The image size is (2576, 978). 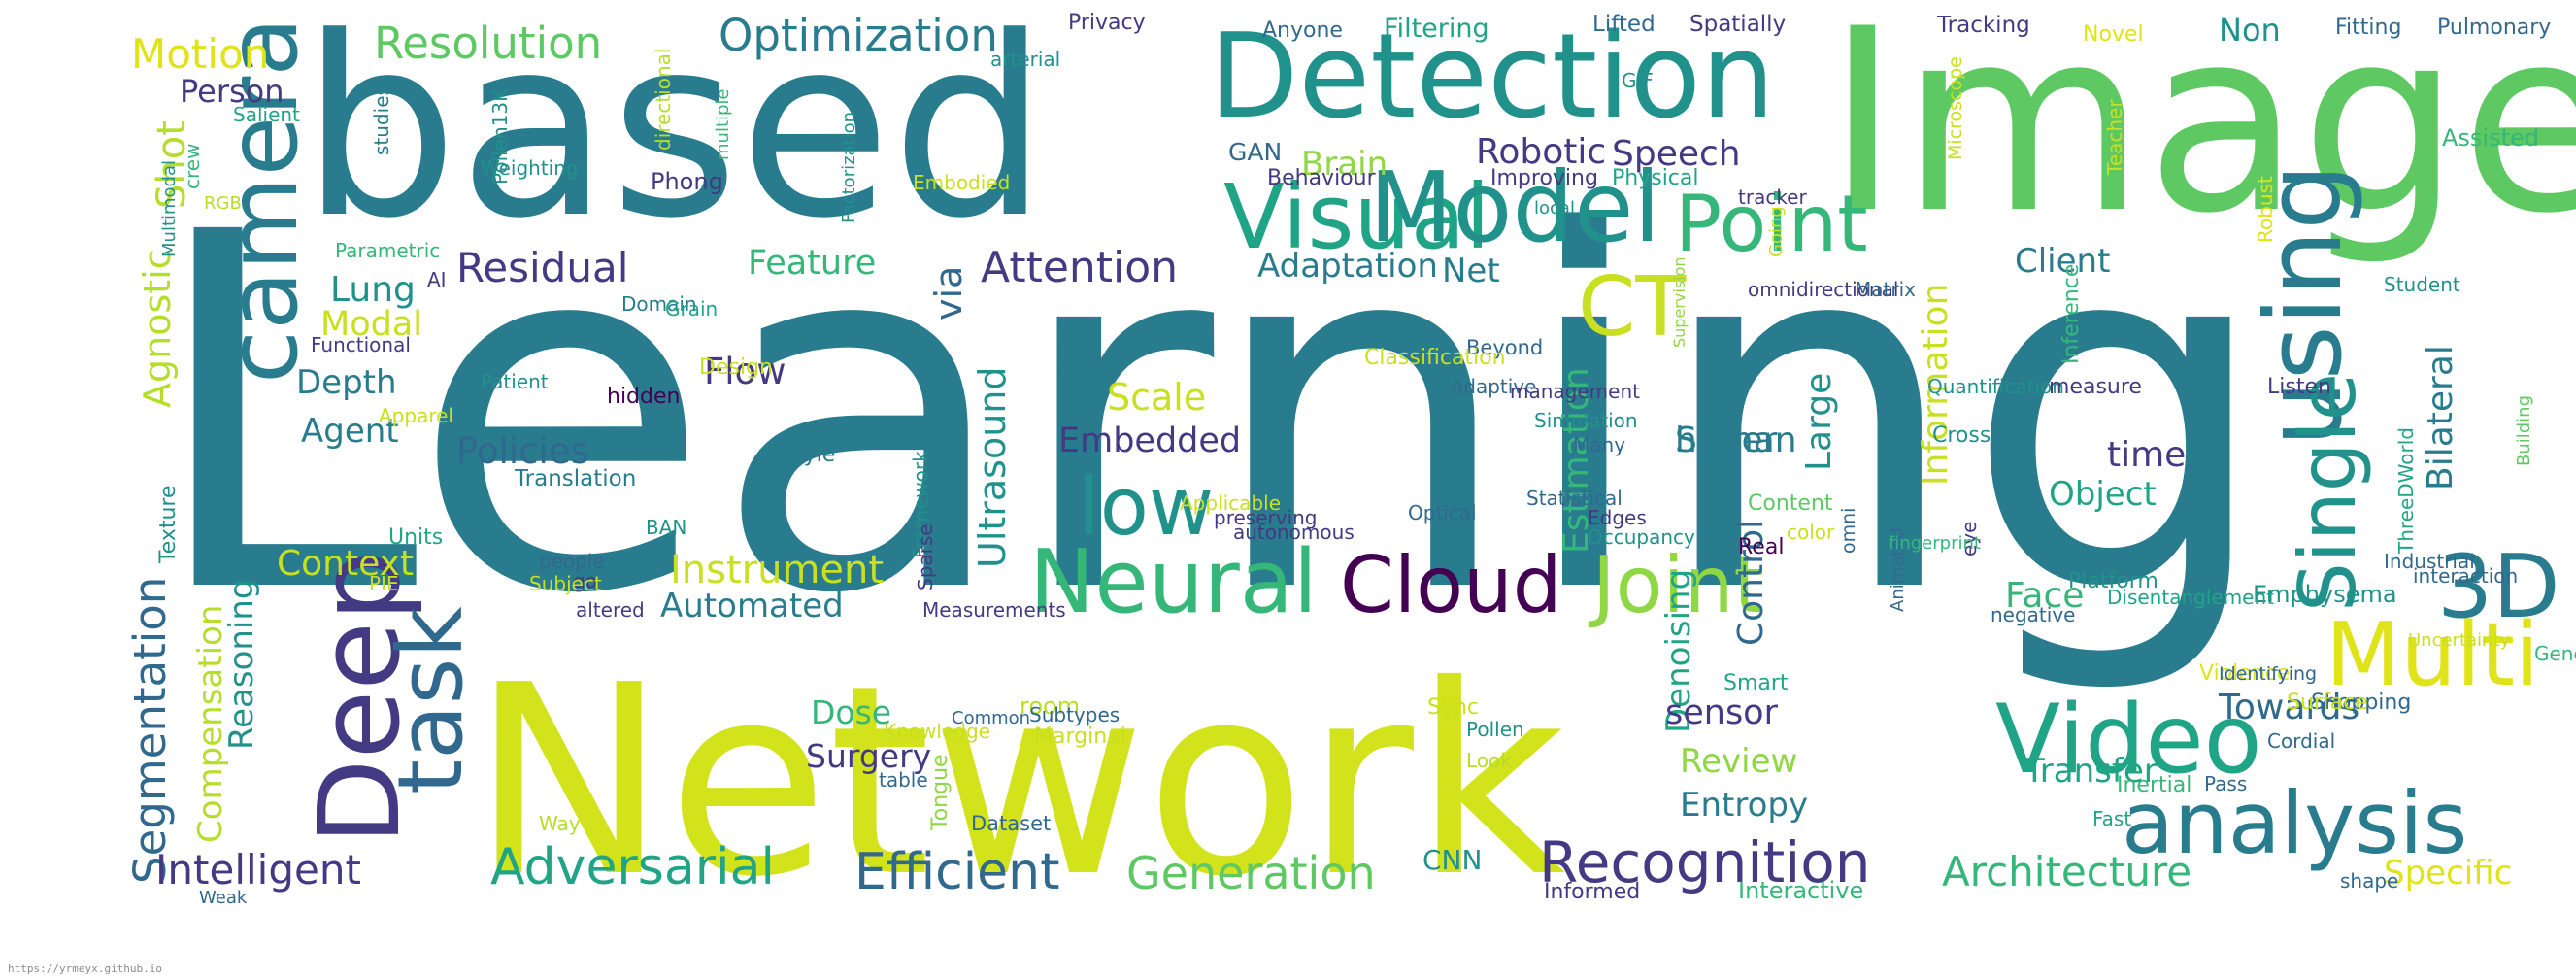 What do you see at coordinates (1969, 539) in the screenshot?
I see `word-eye: eye` at bounding box center [1969, 539].